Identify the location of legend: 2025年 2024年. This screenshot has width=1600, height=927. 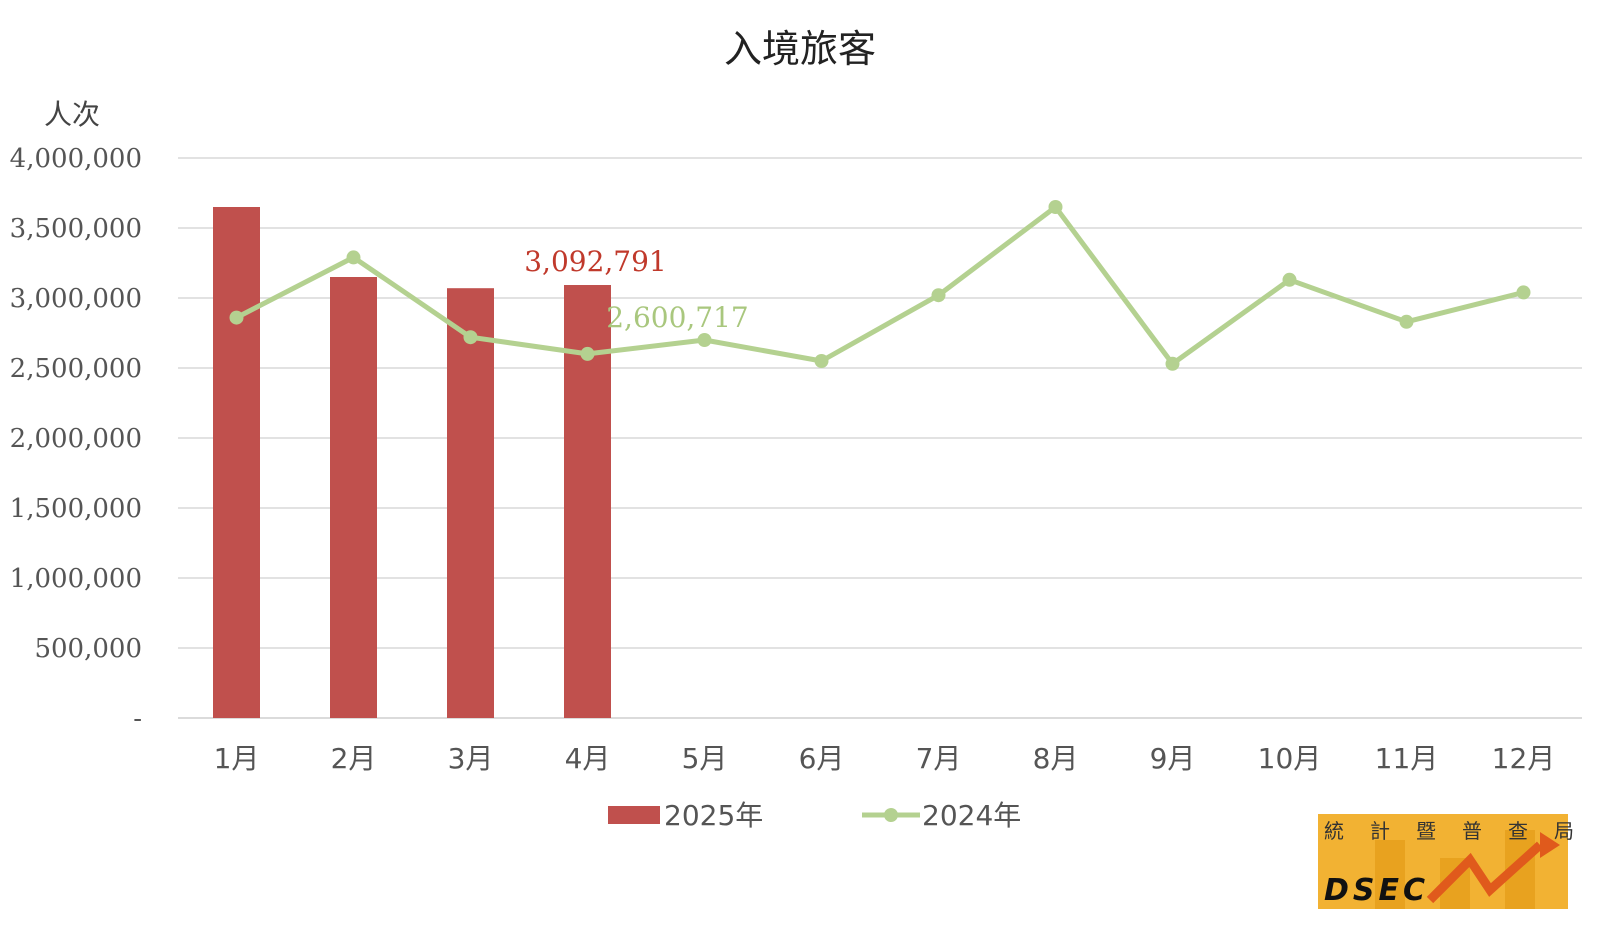
(814, 815).